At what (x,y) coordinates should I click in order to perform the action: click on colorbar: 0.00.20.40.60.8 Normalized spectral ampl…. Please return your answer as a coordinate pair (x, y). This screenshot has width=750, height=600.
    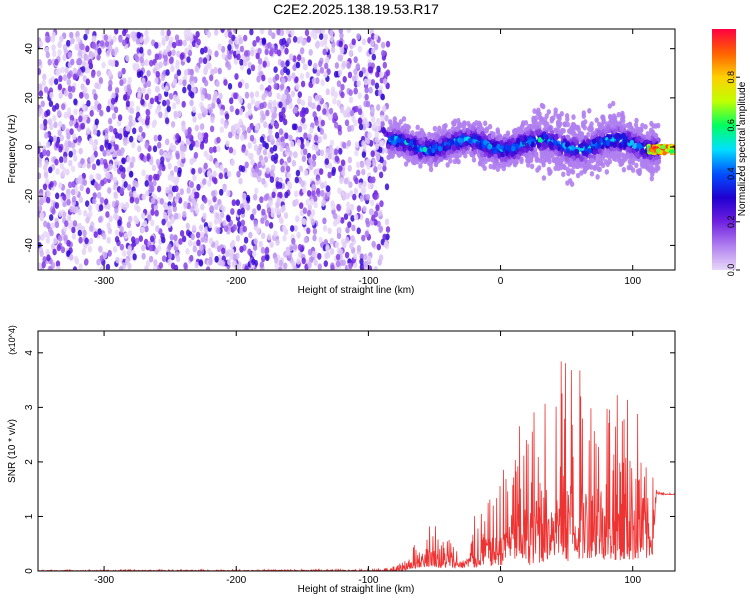
    Looking at the image, I should click on (730, 152).